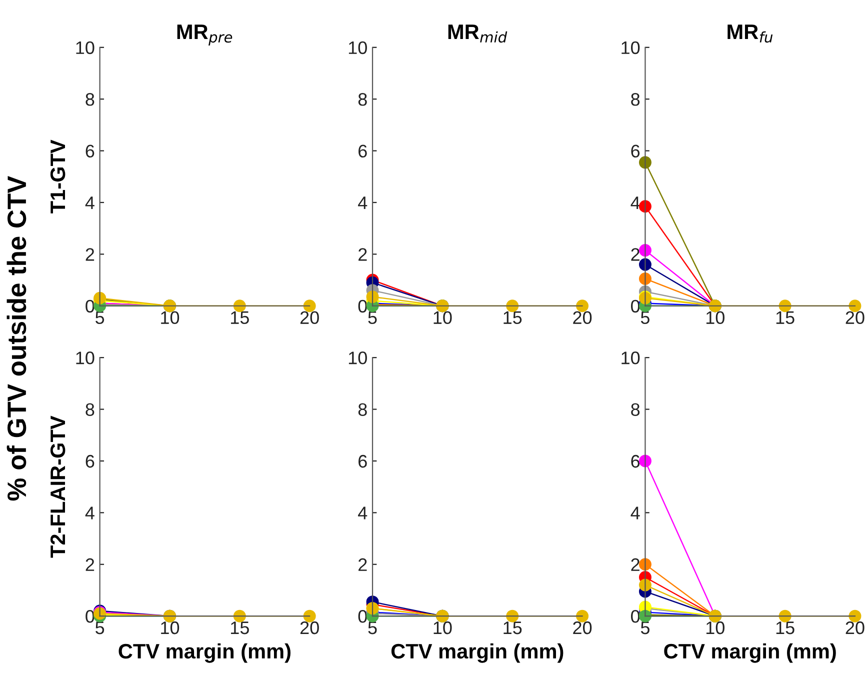 This screenshot has width=868, height=677. I want to click on y-axis-title: T2-FLAIR-GTV, so click(58, 487).